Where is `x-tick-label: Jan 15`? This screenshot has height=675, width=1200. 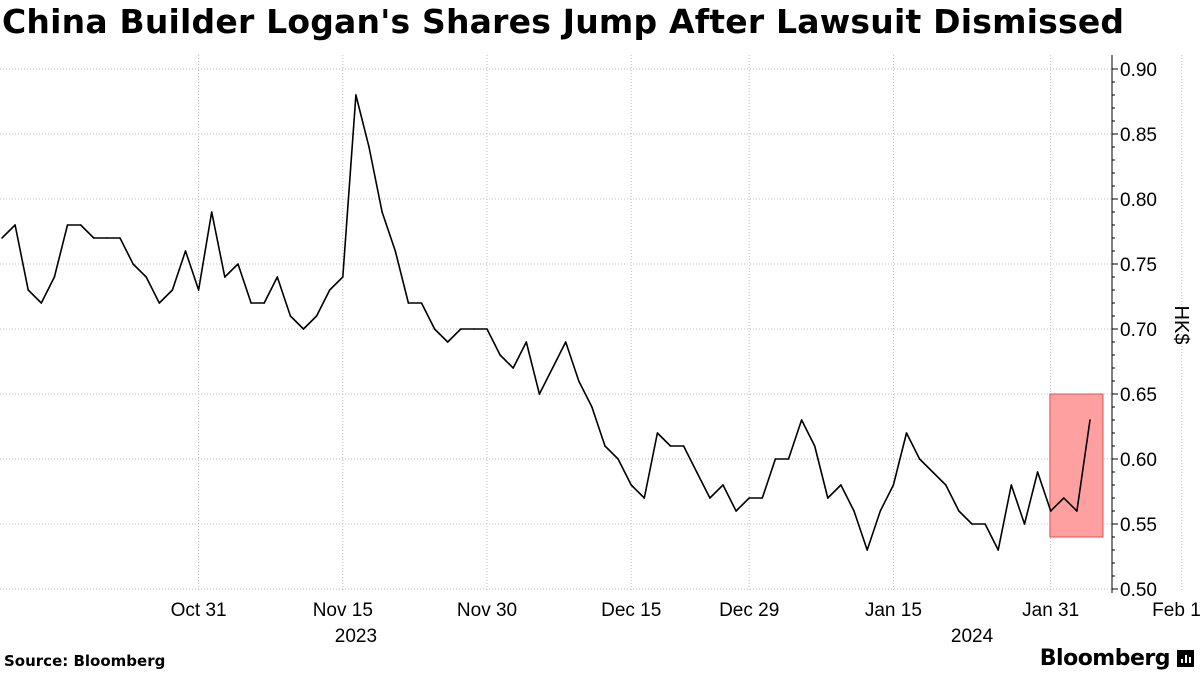 x-tick-label: Jan 15 is located at coordinates (893, 610).